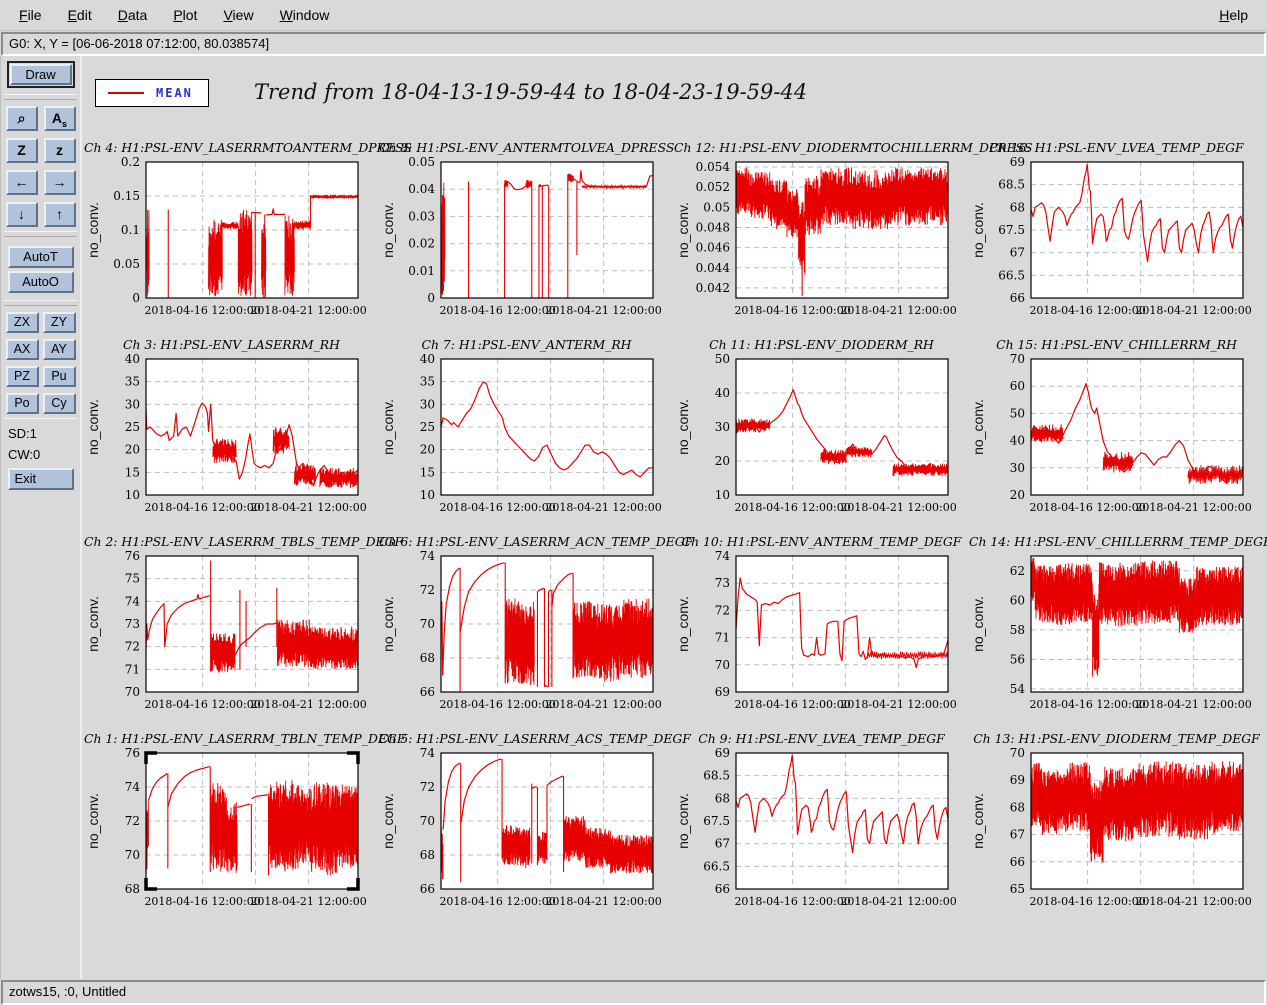 The image size is (1267, 1005). Describe the element at coordinates (722, 393) in the screenshot. I see `svg-text: 40` at that location.